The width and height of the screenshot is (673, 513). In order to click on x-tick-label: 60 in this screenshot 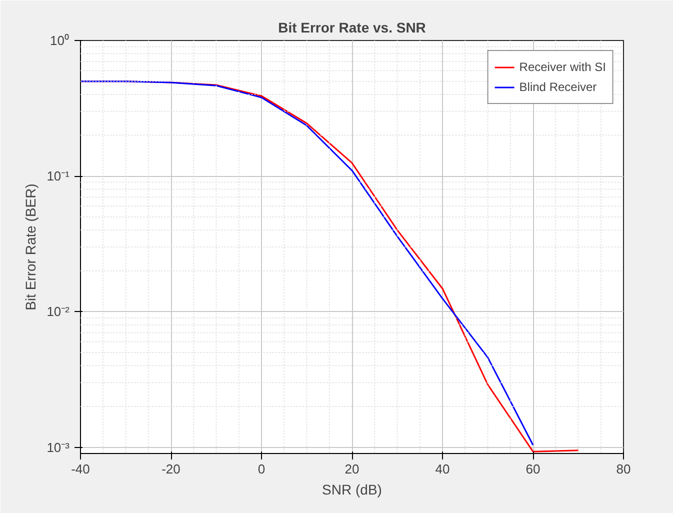, I will do `click(533, 469)`.